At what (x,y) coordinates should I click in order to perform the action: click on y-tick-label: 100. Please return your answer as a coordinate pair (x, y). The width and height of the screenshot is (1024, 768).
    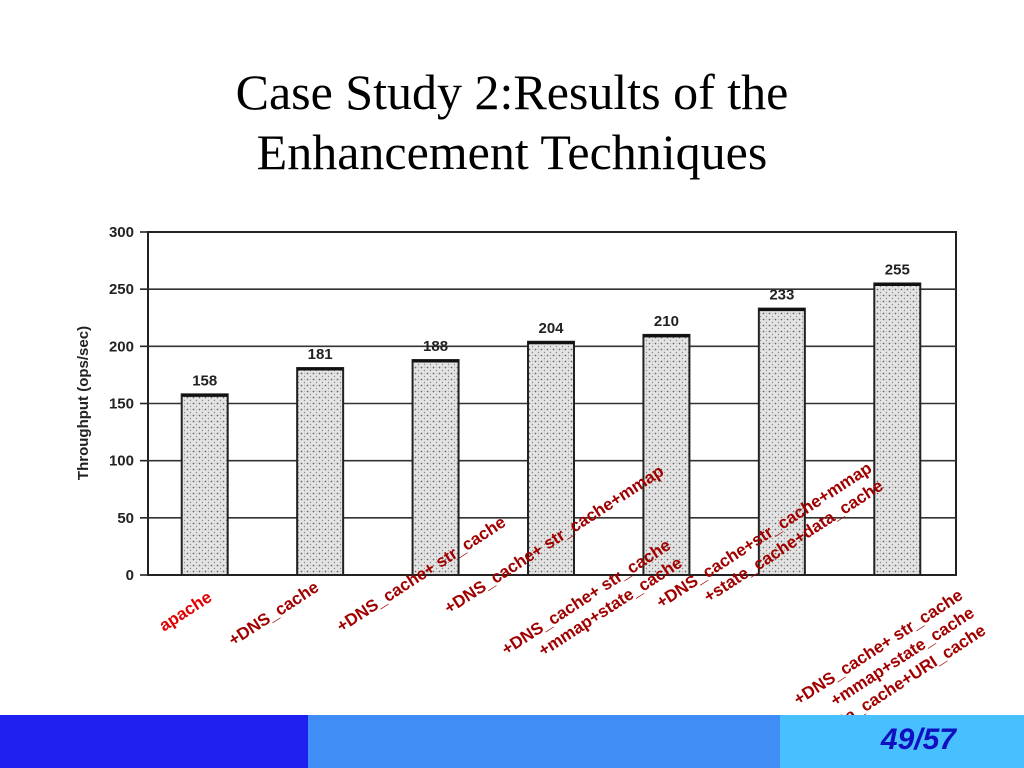
    Looking at the image, I should click on (121, 461).